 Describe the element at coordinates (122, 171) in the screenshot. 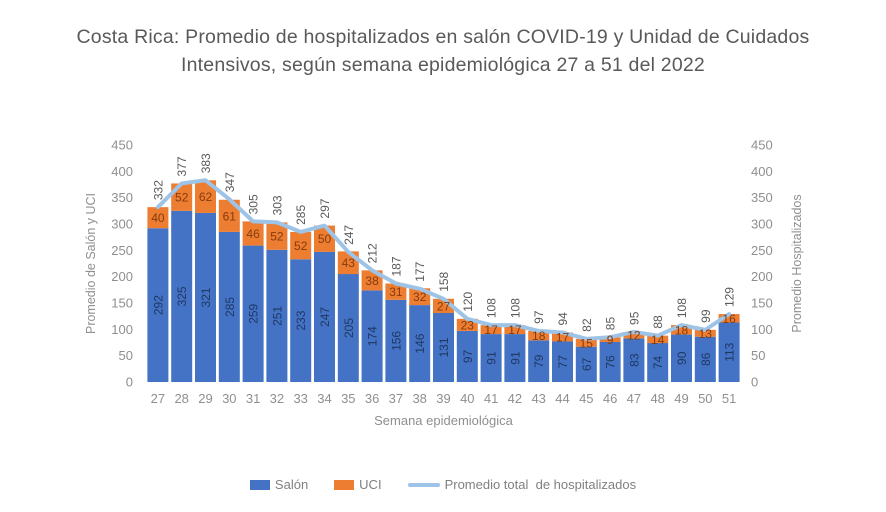

I see `y-tick-label-left: 400` at that location.